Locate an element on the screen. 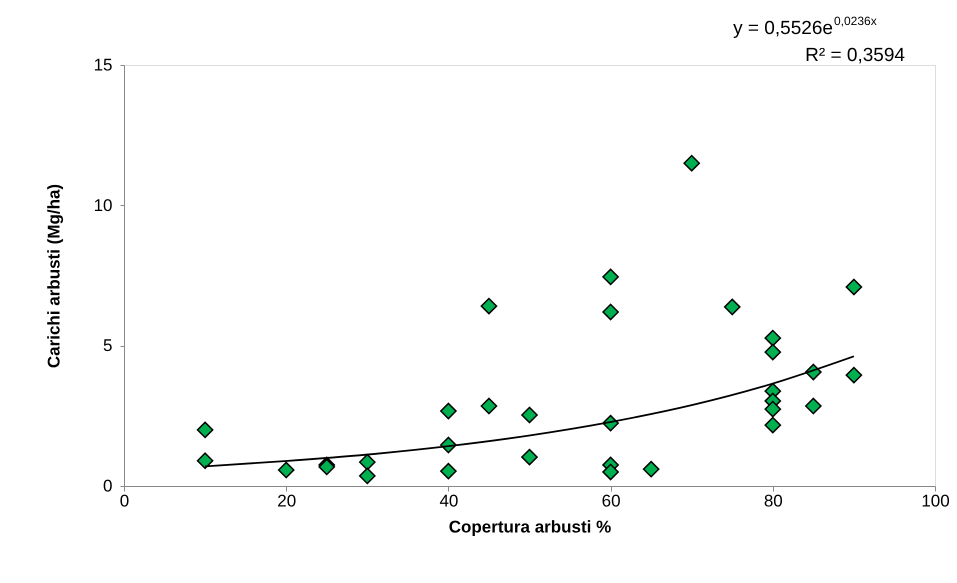 The width and height of the screenshot is (957, 583). annotation: R² = 0,3594 is located at coordinates (855, 55).